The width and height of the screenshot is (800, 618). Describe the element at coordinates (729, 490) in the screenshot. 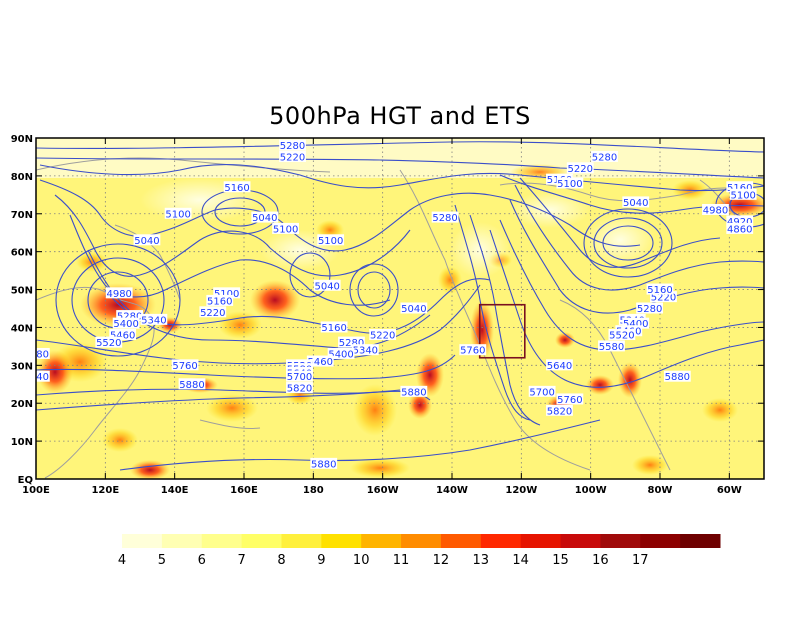

I see `x-tick-label: 60W` at that location.